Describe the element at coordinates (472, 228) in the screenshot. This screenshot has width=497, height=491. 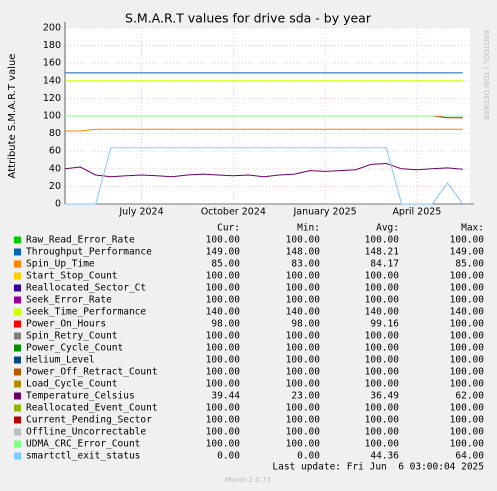
I see `legend-header: Max:` at that location.